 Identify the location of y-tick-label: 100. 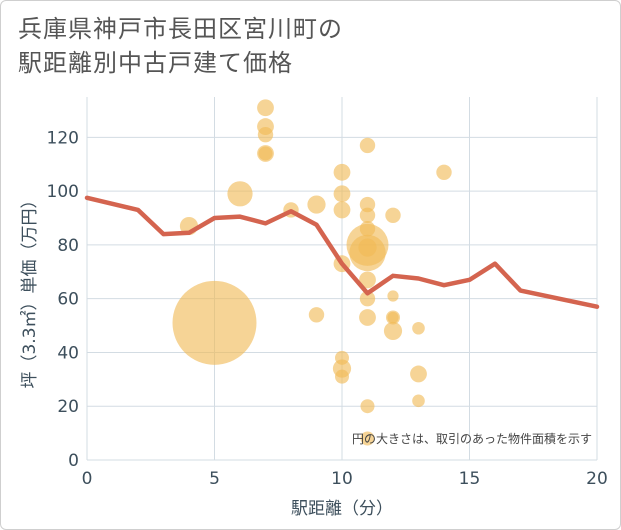
(63, 192).